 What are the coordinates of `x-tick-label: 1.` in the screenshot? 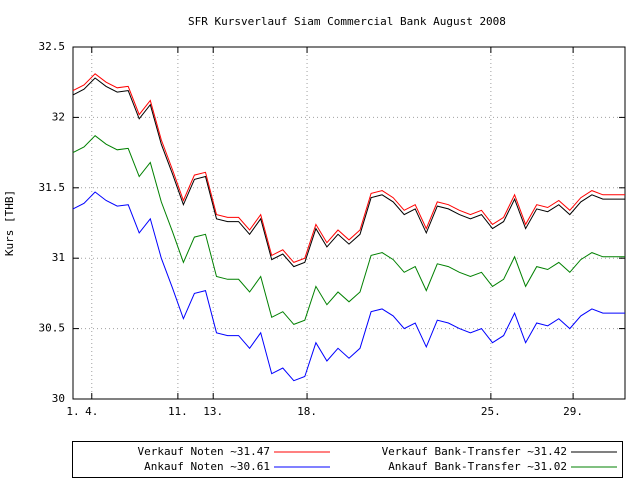 It's located at (72, 411).